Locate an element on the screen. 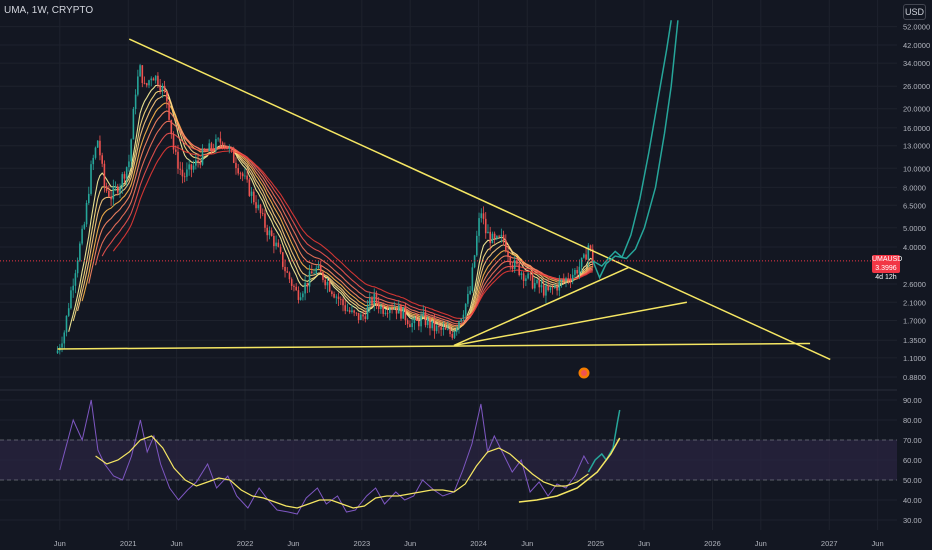 This screenshot has height=550, width=932. rsi-tick-label: 90.00 is located at coordinates (912, 400).